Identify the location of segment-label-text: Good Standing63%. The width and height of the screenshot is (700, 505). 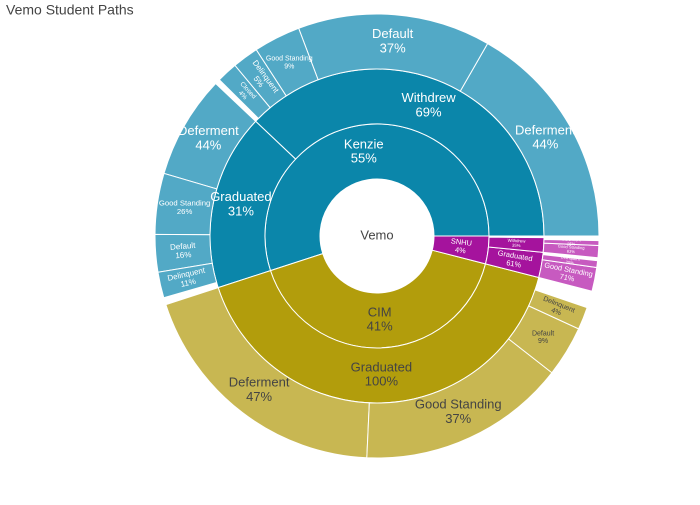
(570, 249).